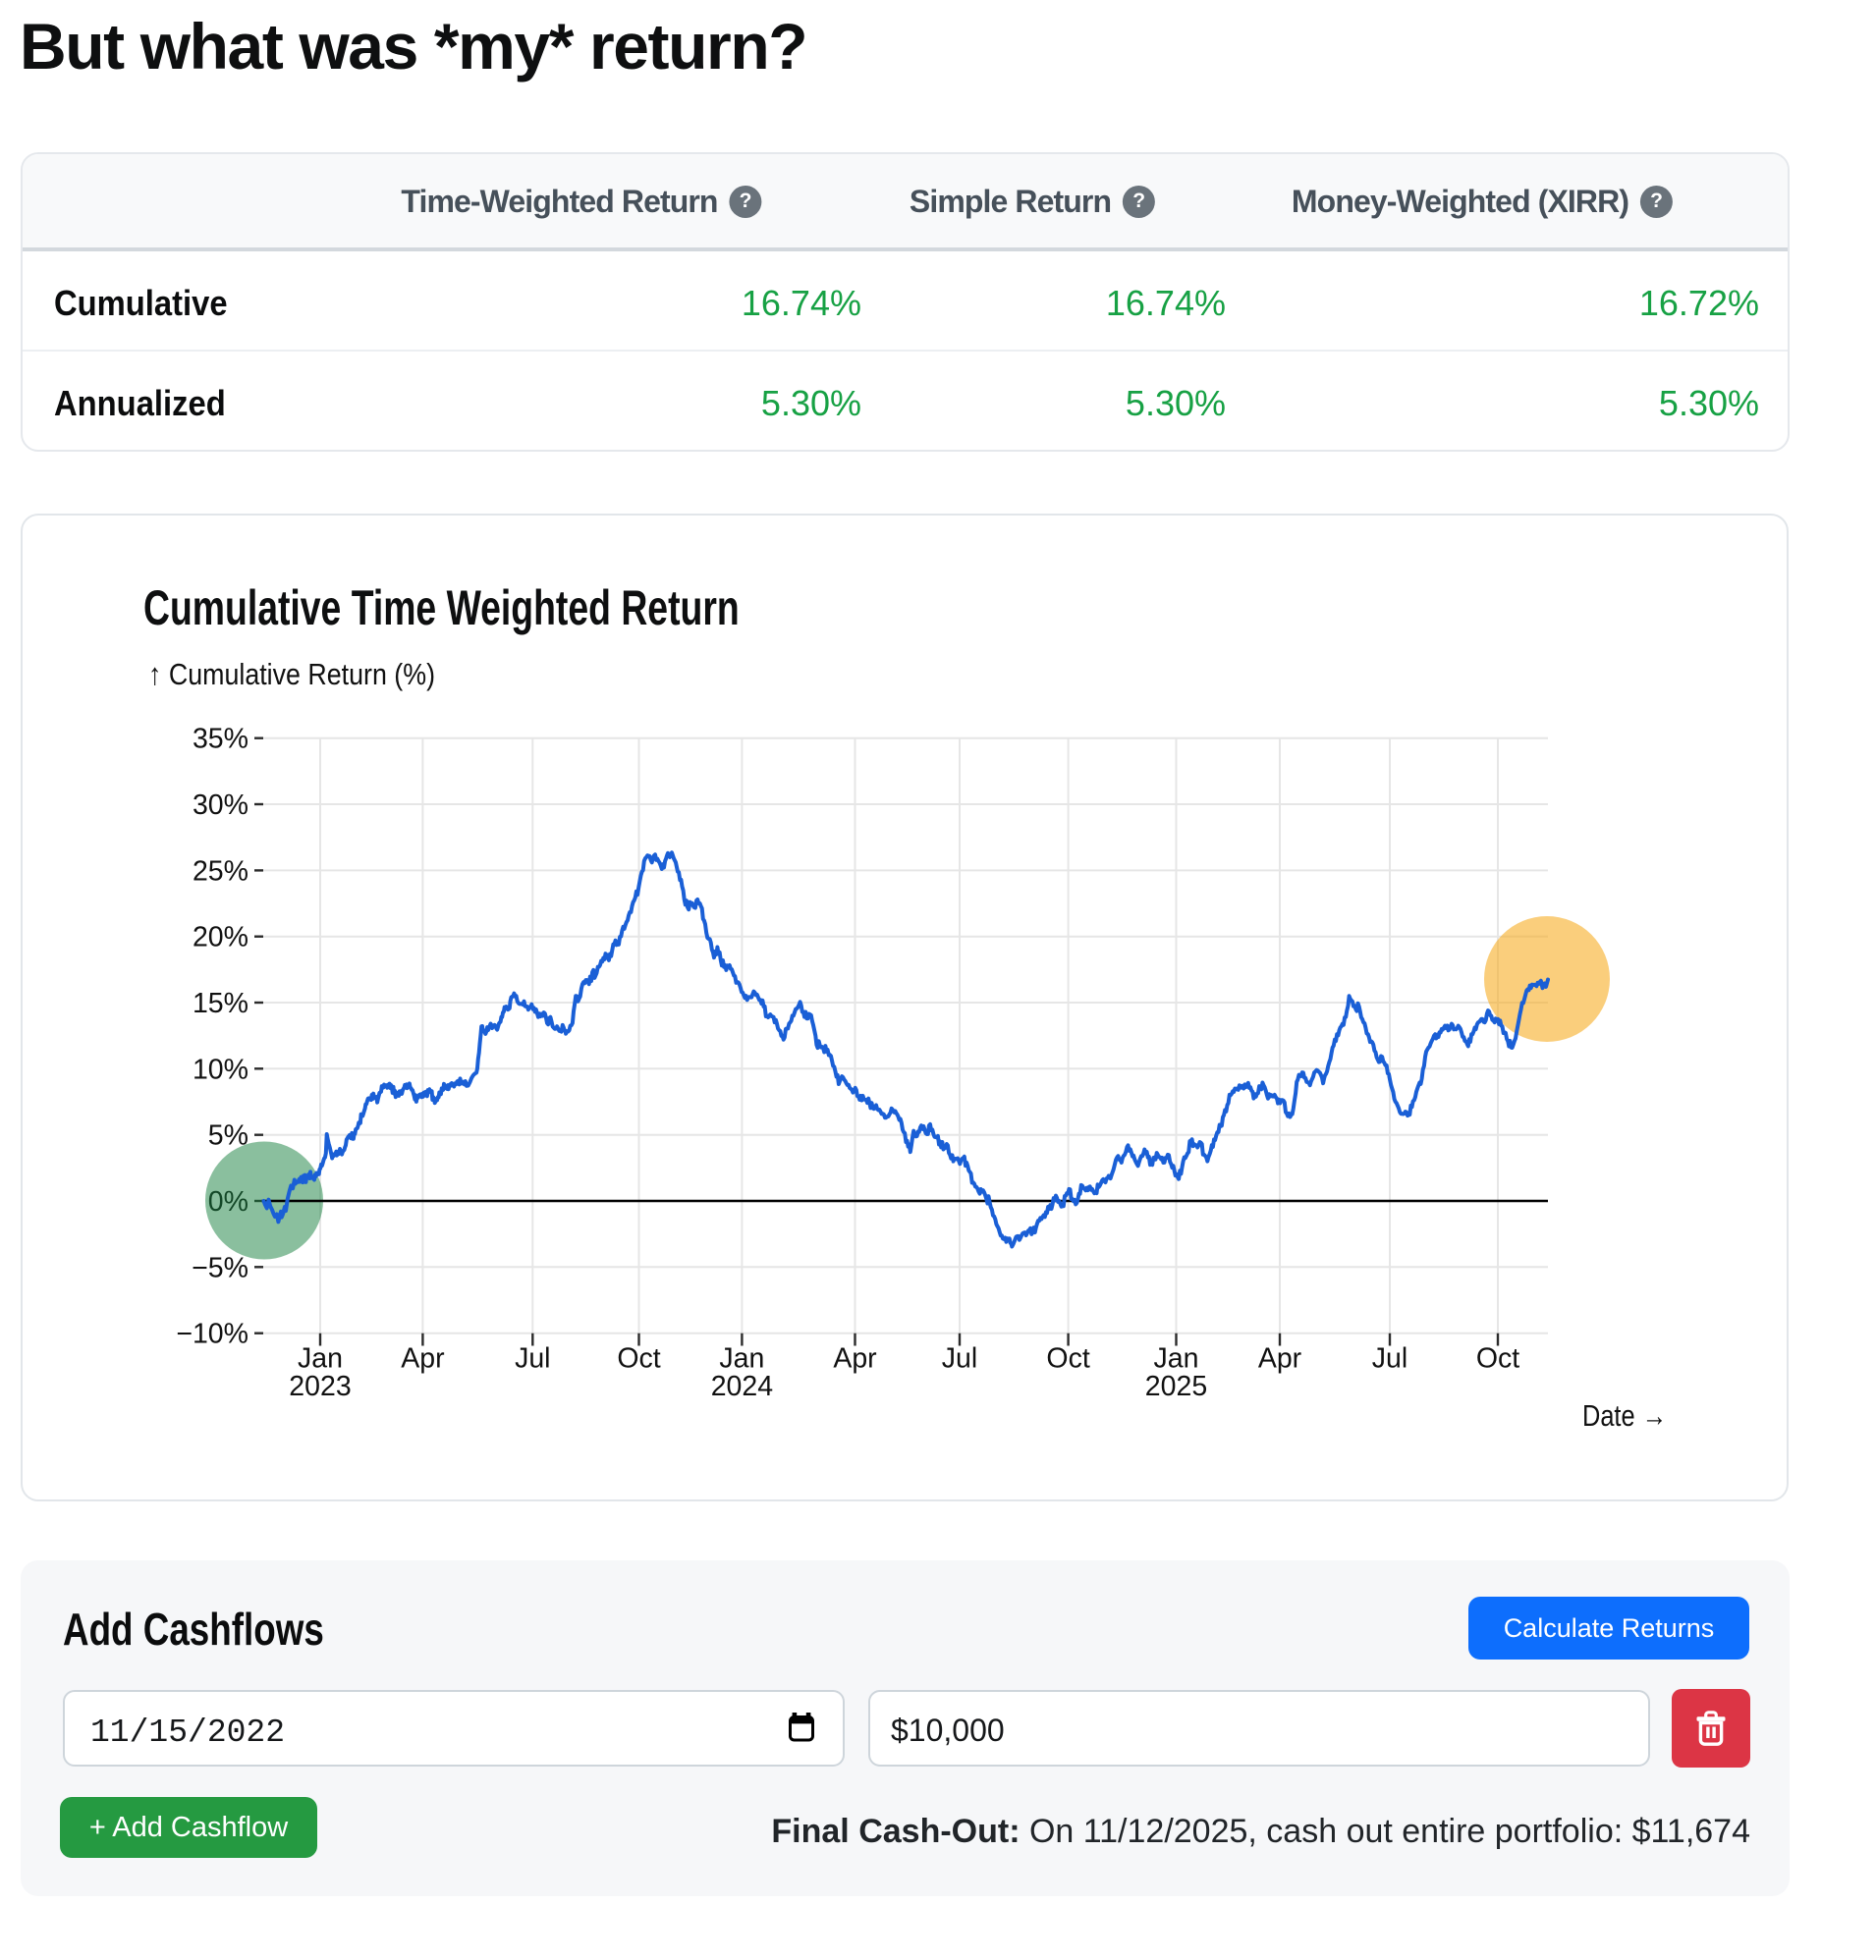  Describe the element at coordinates (1625, 1415) in the screenshot. I see `svg-text: Date →` at that location.